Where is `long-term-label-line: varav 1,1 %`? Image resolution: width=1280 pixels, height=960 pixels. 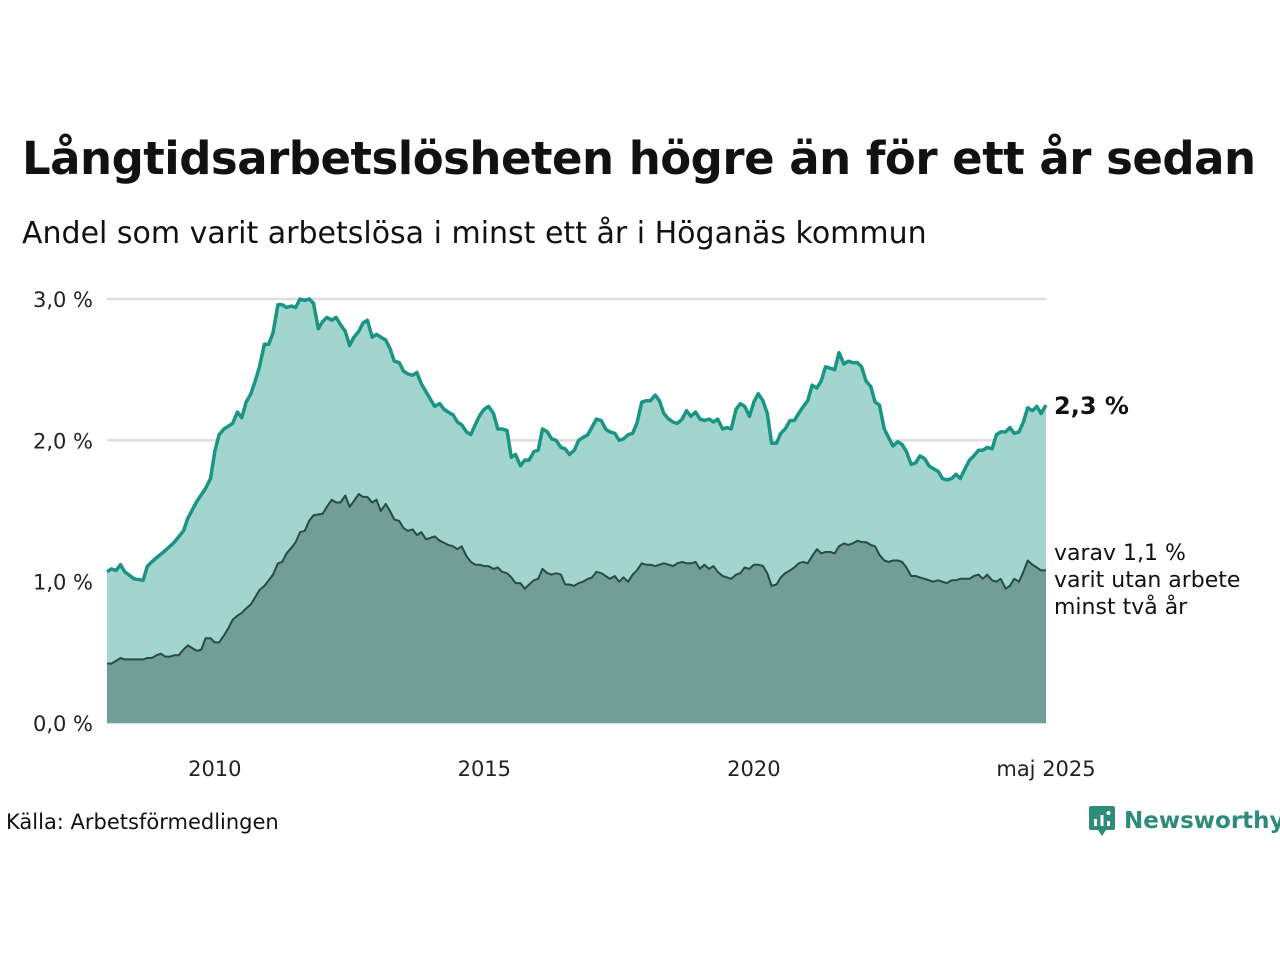
long-term-label-line: varav 1,1 % is located at coordinates (1120, 553).